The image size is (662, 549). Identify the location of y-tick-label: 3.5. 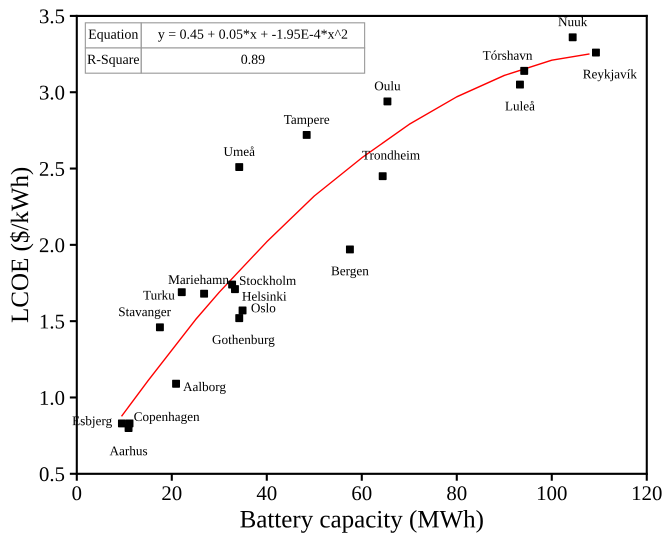
(52, 16).